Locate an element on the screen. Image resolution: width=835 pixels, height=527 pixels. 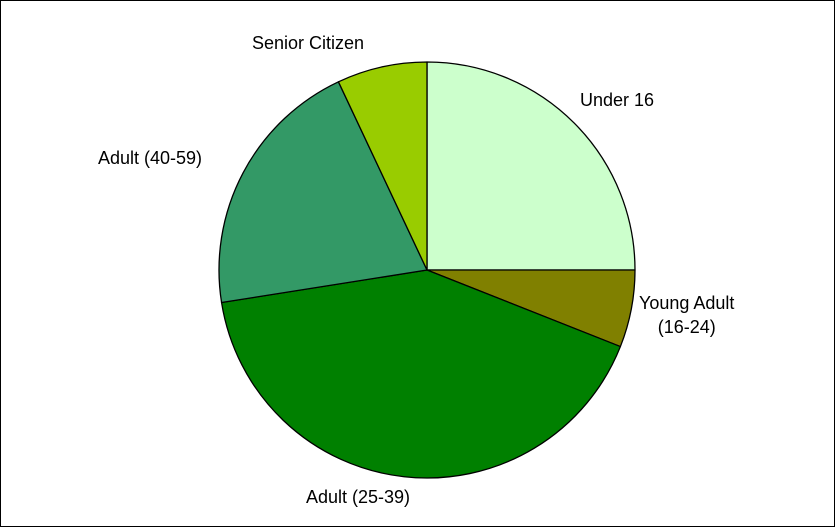
slice-label-adult-25-39: Adult (25-39) is located at coordinates (358, 497).